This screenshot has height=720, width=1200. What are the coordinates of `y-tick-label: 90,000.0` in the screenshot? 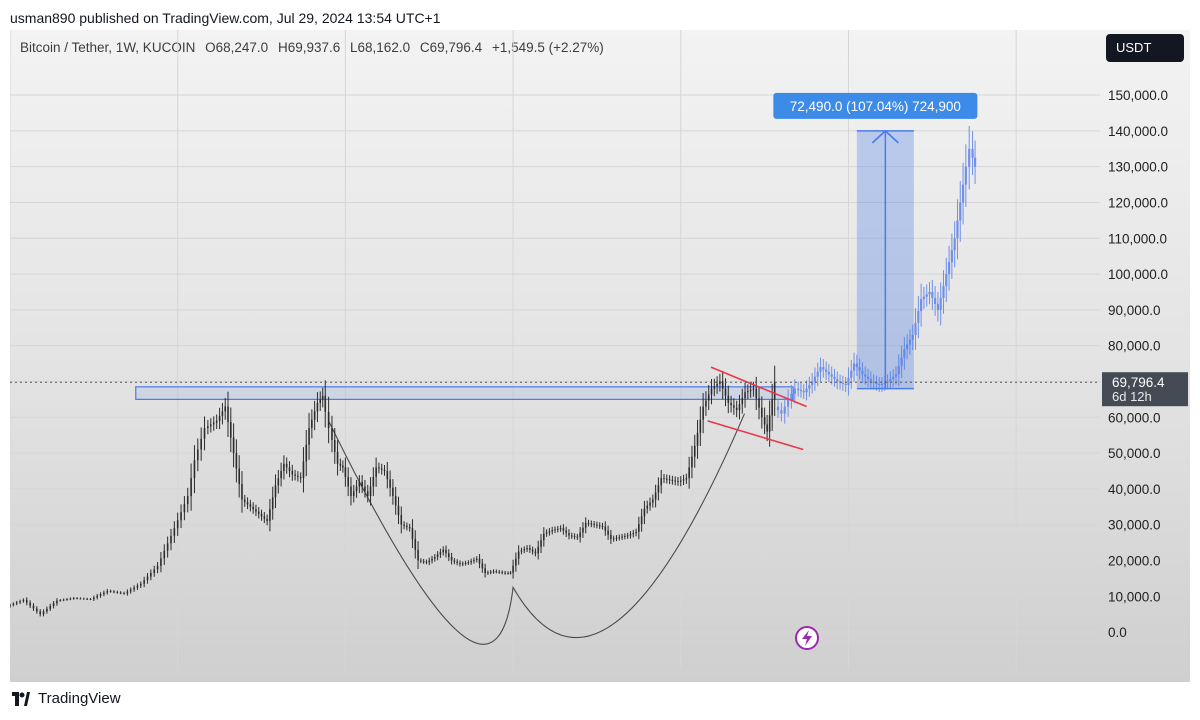 It's located at (1134, 310).